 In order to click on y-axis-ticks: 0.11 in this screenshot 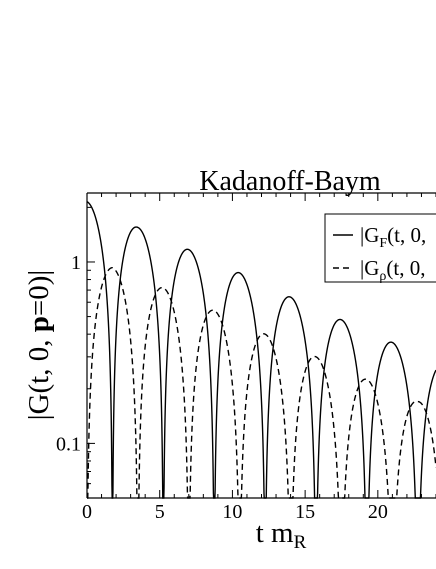, I will do `click(75, 352)`.